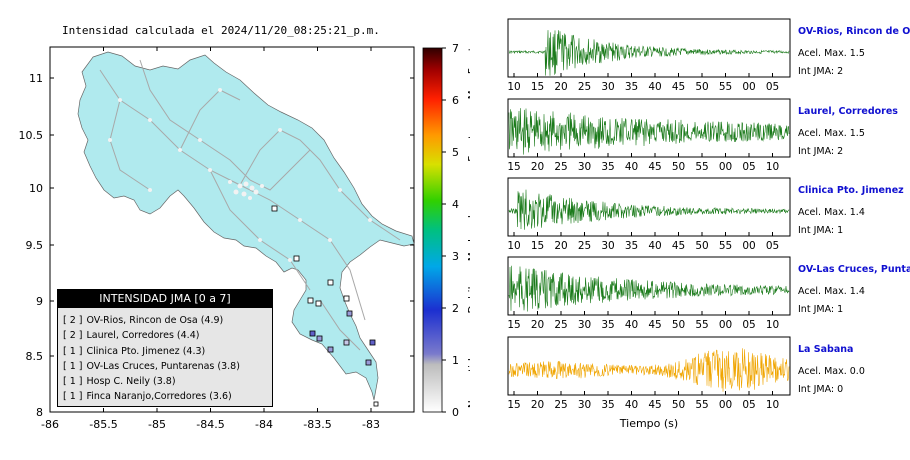 The width and height of the screenshot is (910, 460). What do you see at coordinates (468, 235) in the screenshot?
I see `colorbar-category-label: Moderado` at bounding box center [468, 235].